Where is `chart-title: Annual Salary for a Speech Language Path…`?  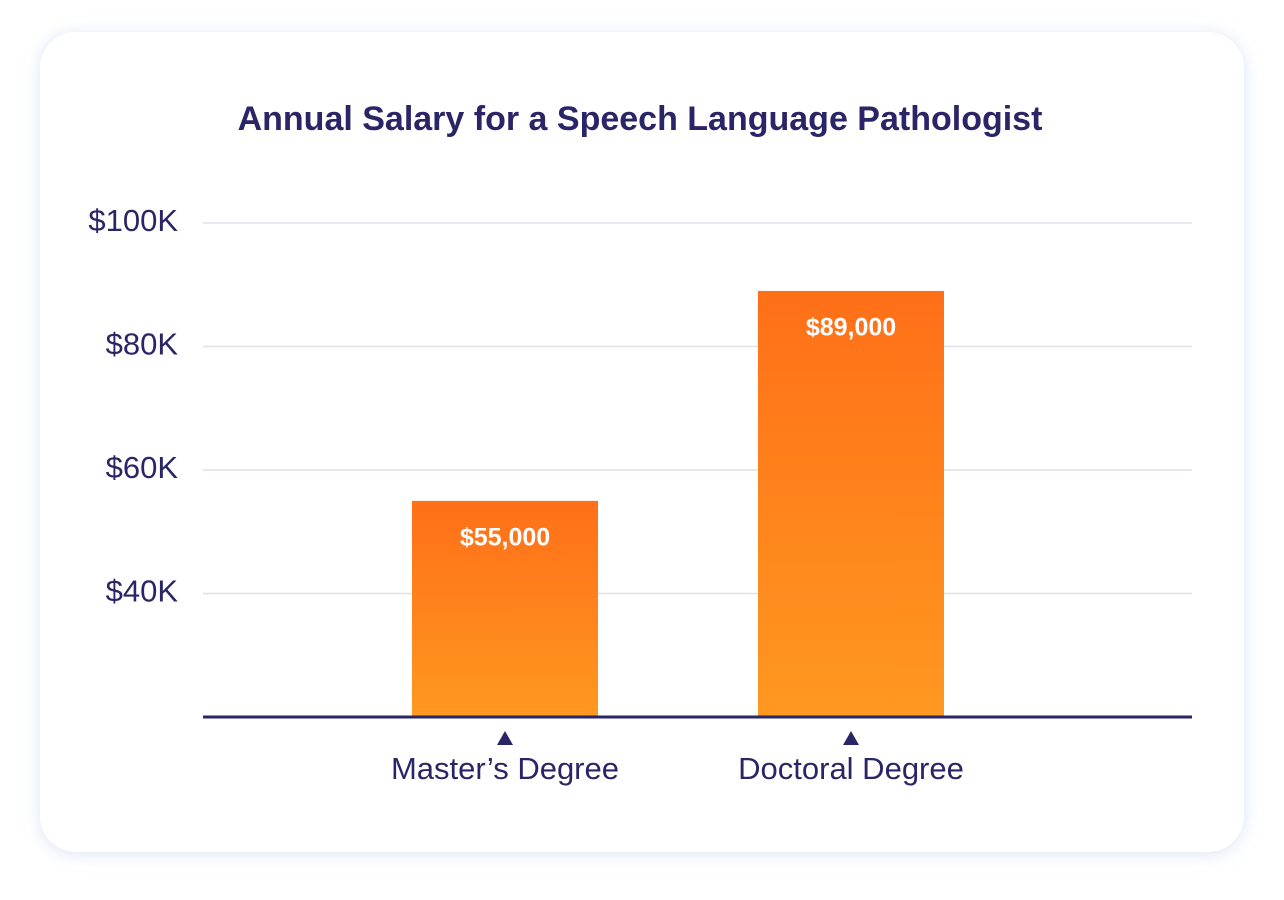 chart-title: Annual Salary for a Speech Language Path… is located at coordinates (640, 119).